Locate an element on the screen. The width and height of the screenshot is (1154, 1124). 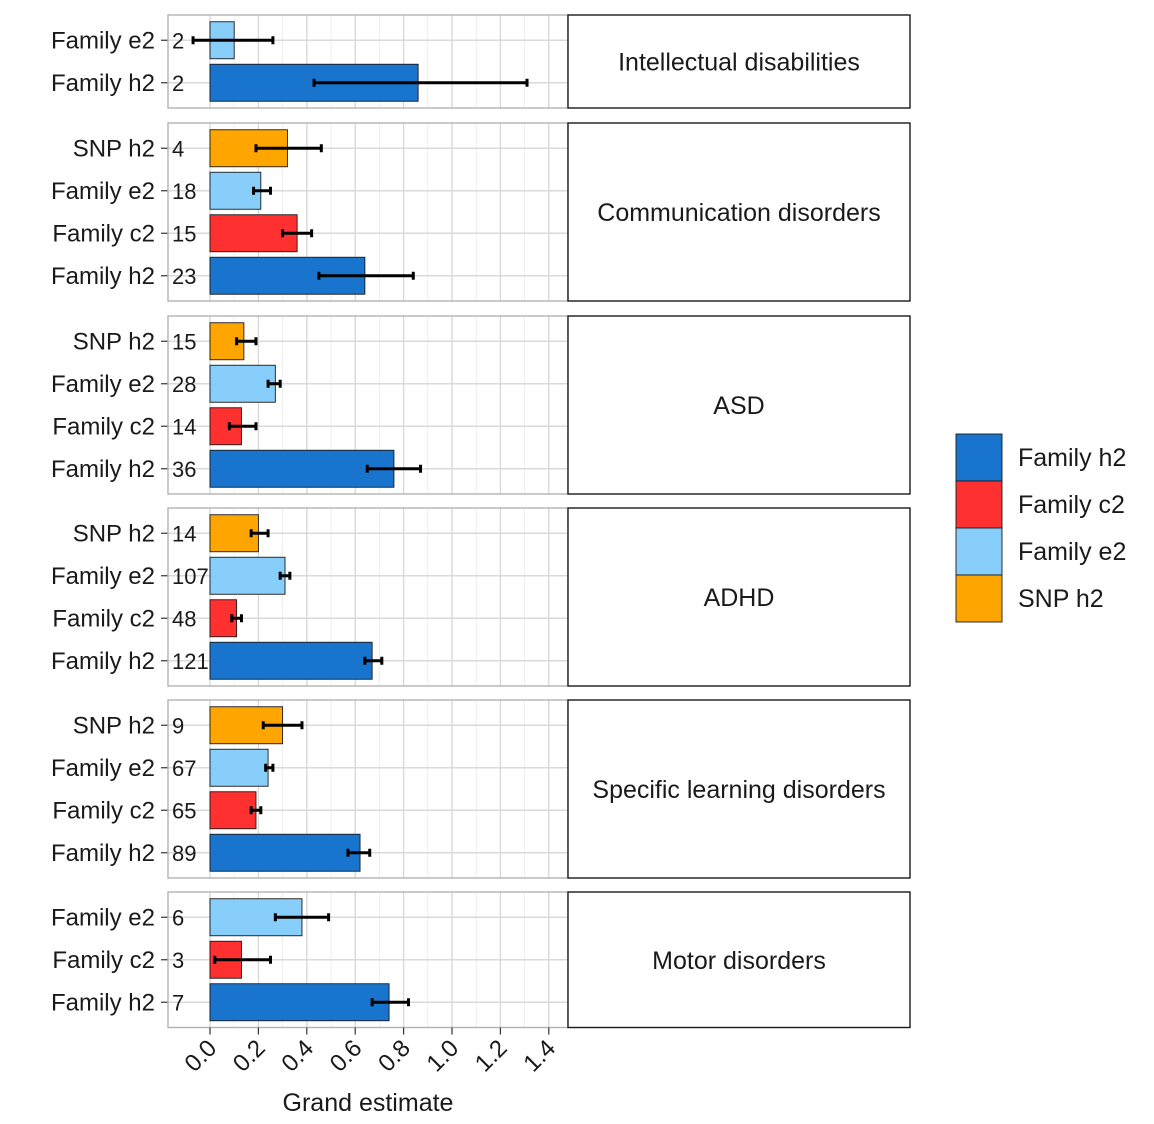
legend-label: Family e2 is located at coordinates (1072, 552).